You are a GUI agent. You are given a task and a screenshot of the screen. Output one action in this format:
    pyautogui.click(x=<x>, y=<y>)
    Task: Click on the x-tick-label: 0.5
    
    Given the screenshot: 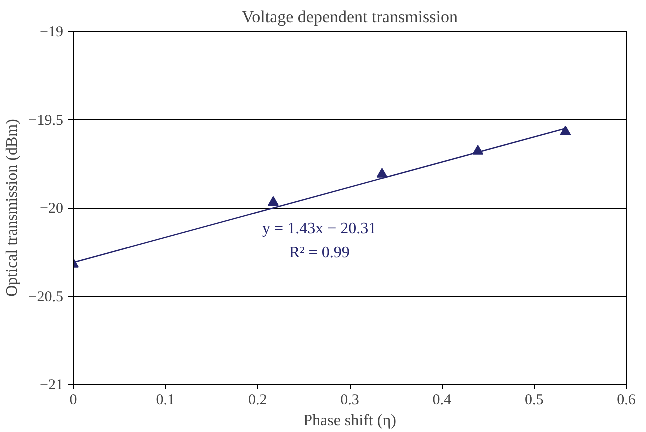 What is the action you would take?
    pyautogui.click(x=534, y=400)
    